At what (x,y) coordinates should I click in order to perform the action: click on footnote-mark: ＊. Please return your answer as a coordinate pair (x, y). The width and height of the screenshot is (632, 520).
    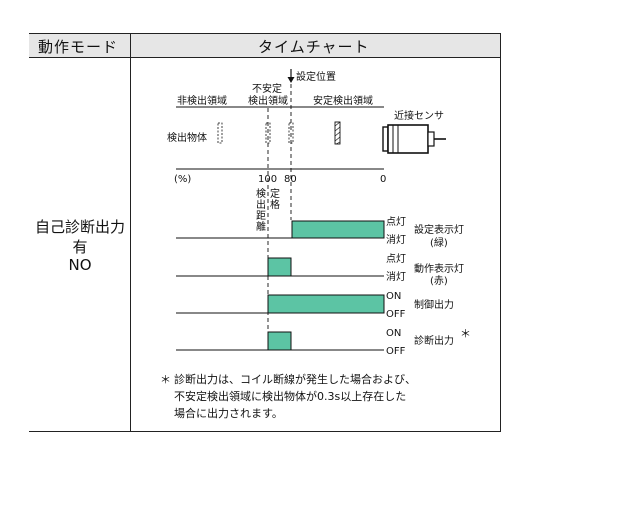
    Looking at the image, I should click on (165, 379).